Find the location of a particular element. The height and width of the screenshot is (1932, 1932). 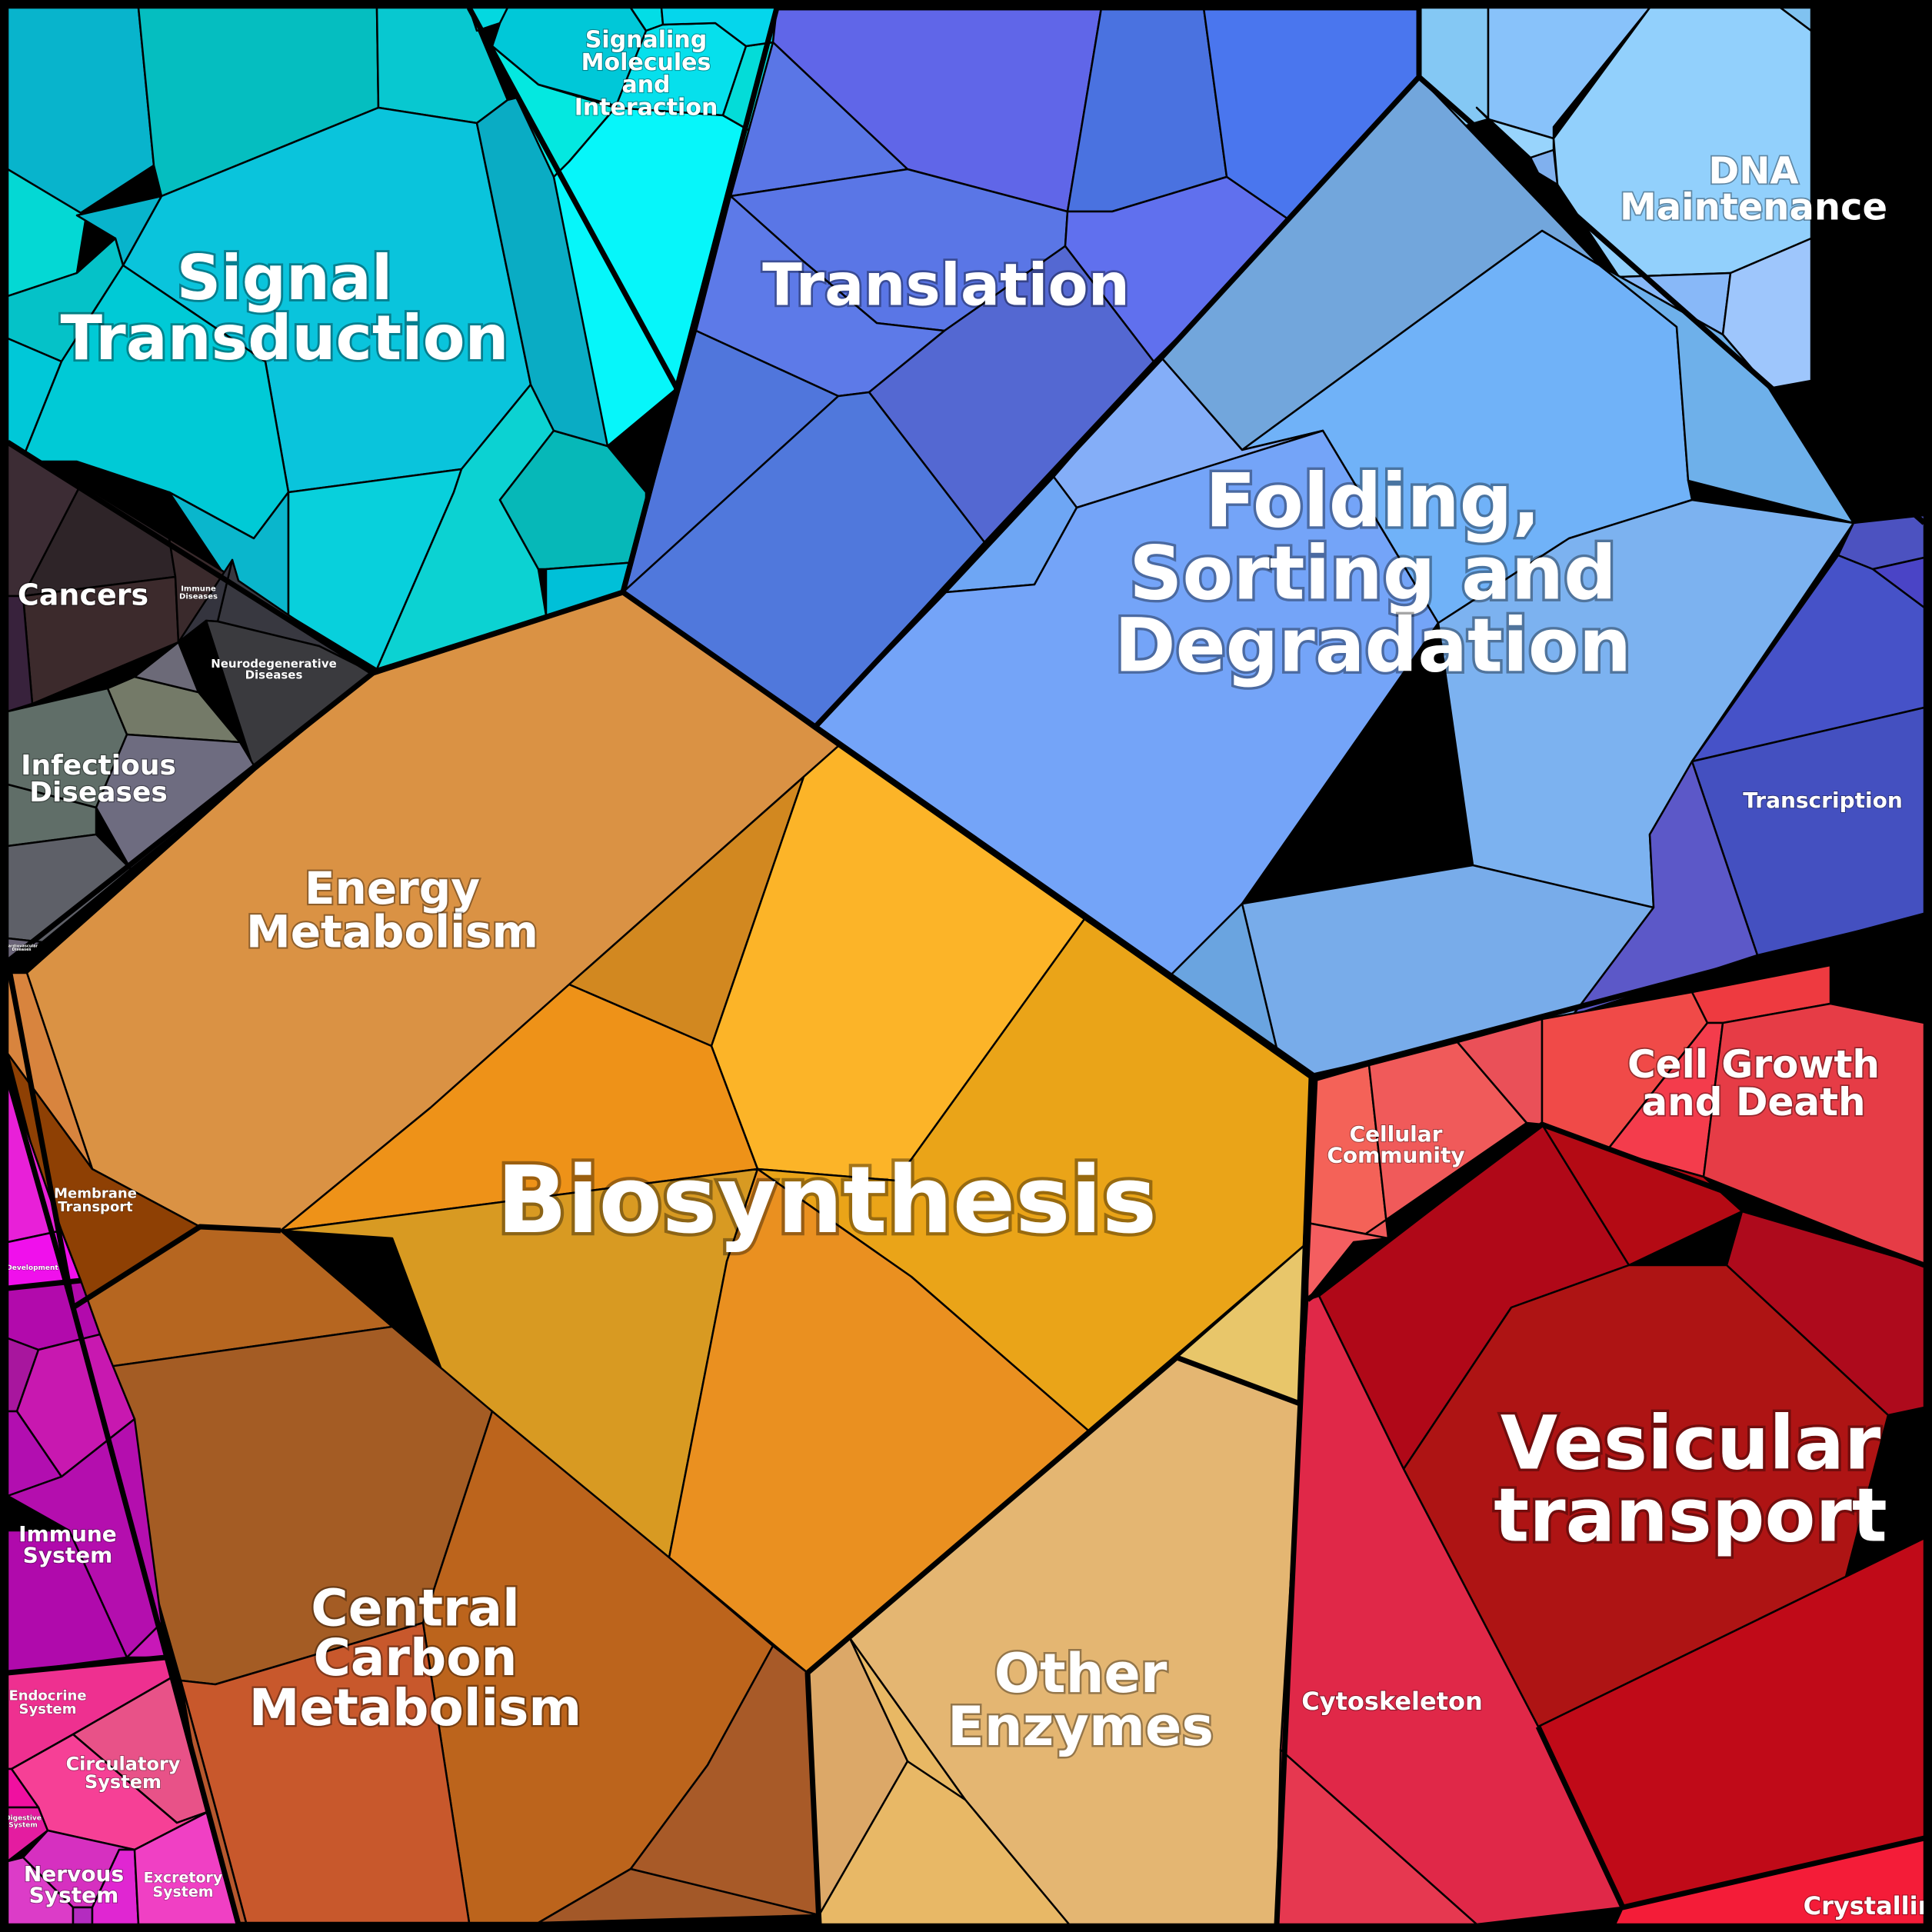

label-immune-diseases: Immune Diseases is located at coordinates (198, 593).